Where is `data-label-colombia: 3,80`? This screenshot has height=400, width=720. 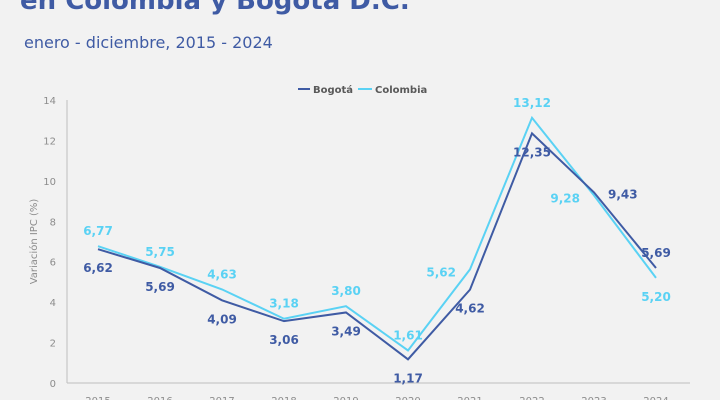 data-label-colombia: 3,80 is located at coordinates (346, 291).